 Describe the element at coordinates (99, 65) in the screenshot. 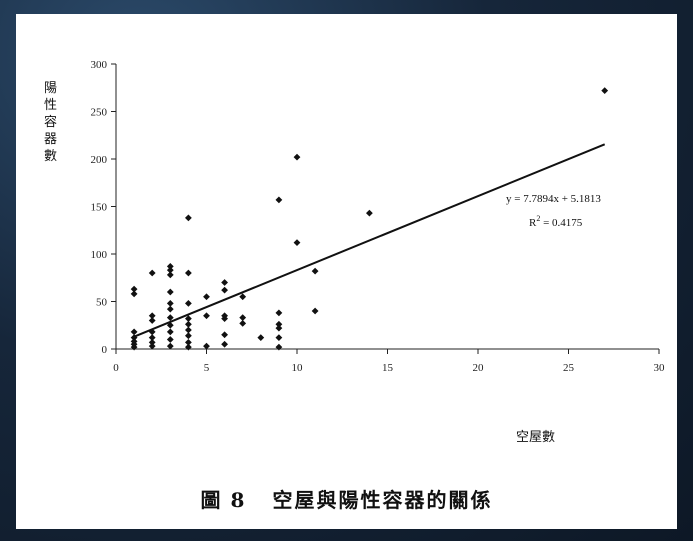

I see `y-tick-label: 300` at that location.